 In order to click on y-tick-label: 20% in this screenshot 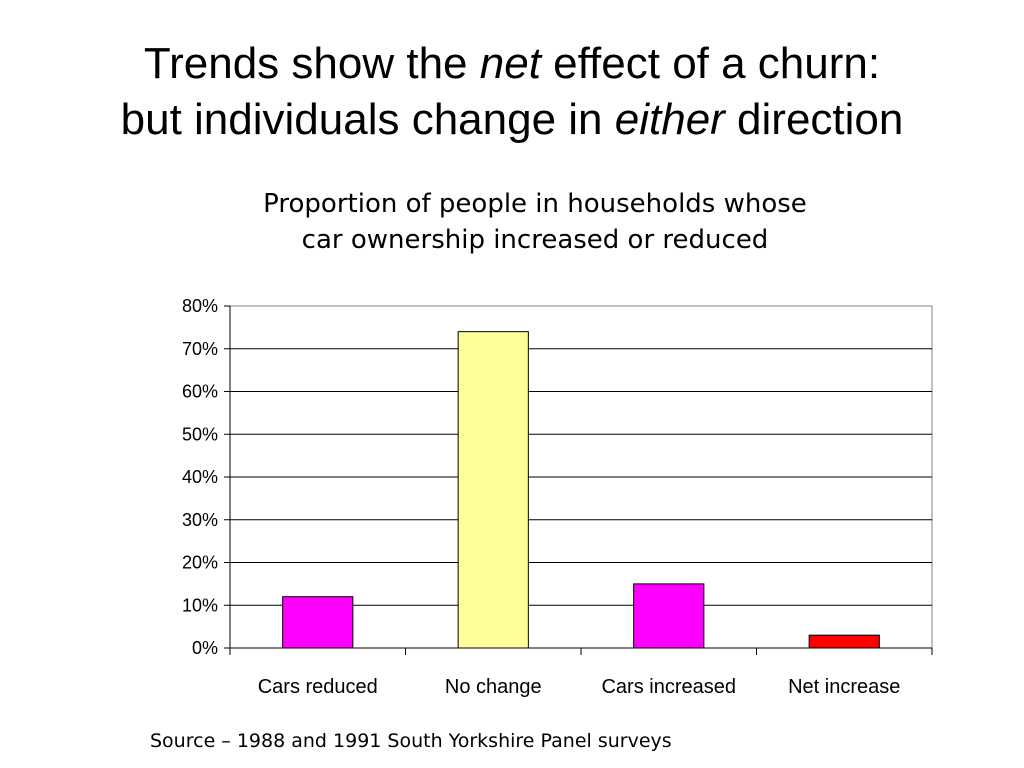, I will do `click(200, 563)`.